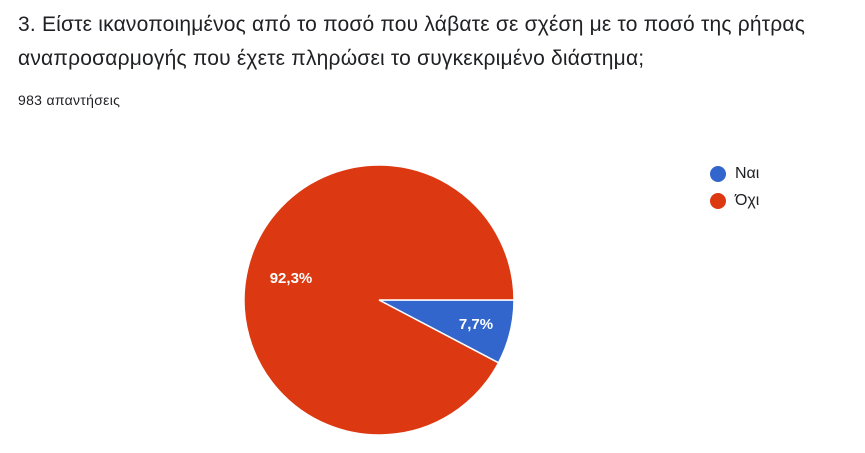  Describe the element at coordinates (476, 324) in the screenshot. I see `slice-label-0: 7,7%` at that location.